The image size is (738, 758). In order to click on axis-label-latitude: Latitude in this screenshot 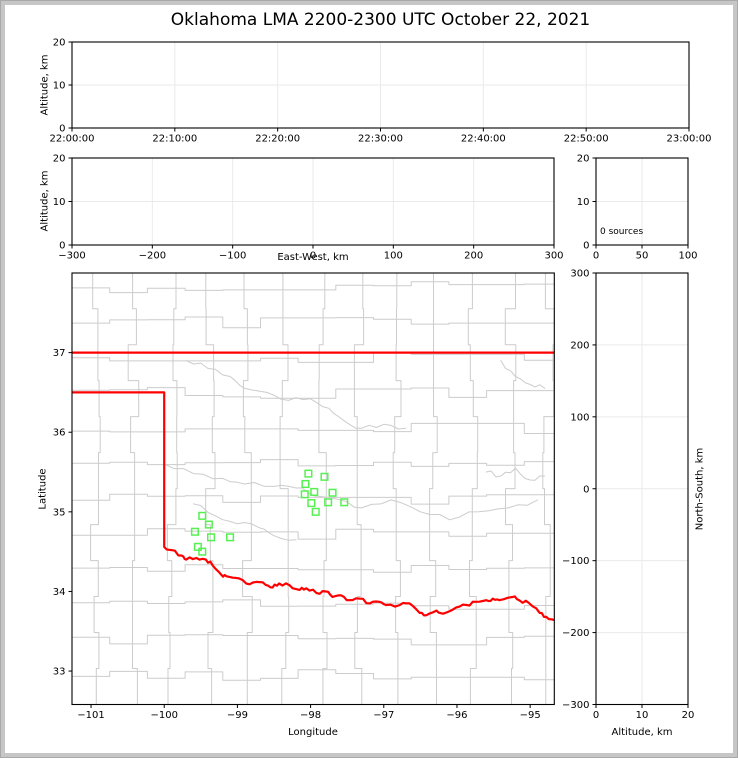, I will do `click(43, 489)`.